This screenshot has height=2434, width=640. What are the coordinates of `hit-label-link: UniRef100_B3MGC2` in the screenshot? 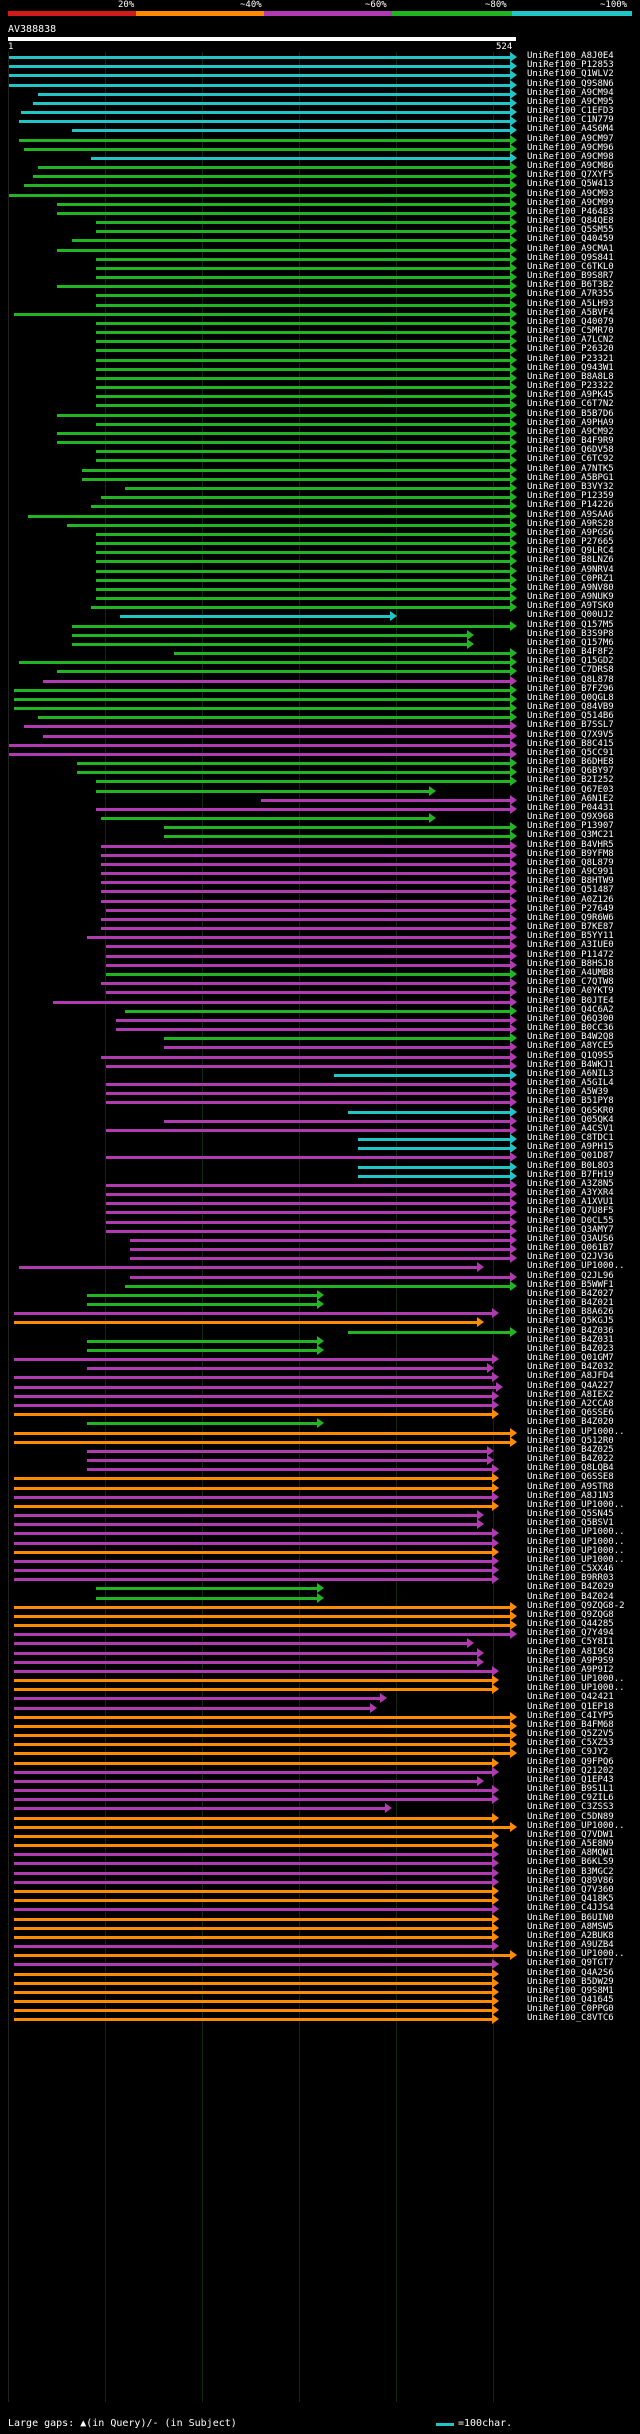 It's located at (570, 1871).